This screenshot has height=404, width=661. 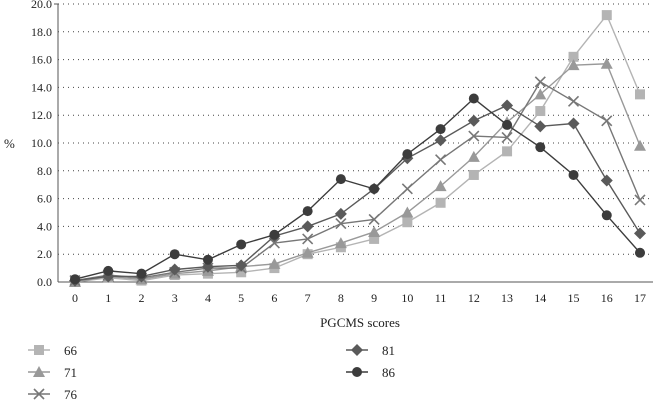 I want to click on legend-label: 71, so click(x=70, y=372).